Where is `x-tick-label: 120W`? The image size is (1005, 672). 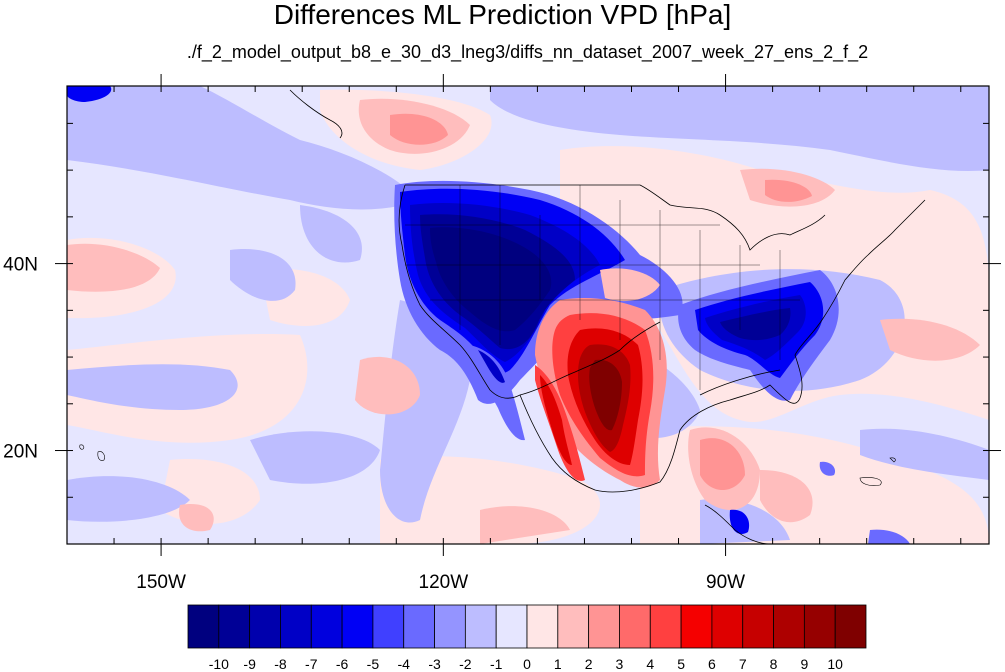
x-tick-label: 120W is located at coordinates (444, 582).